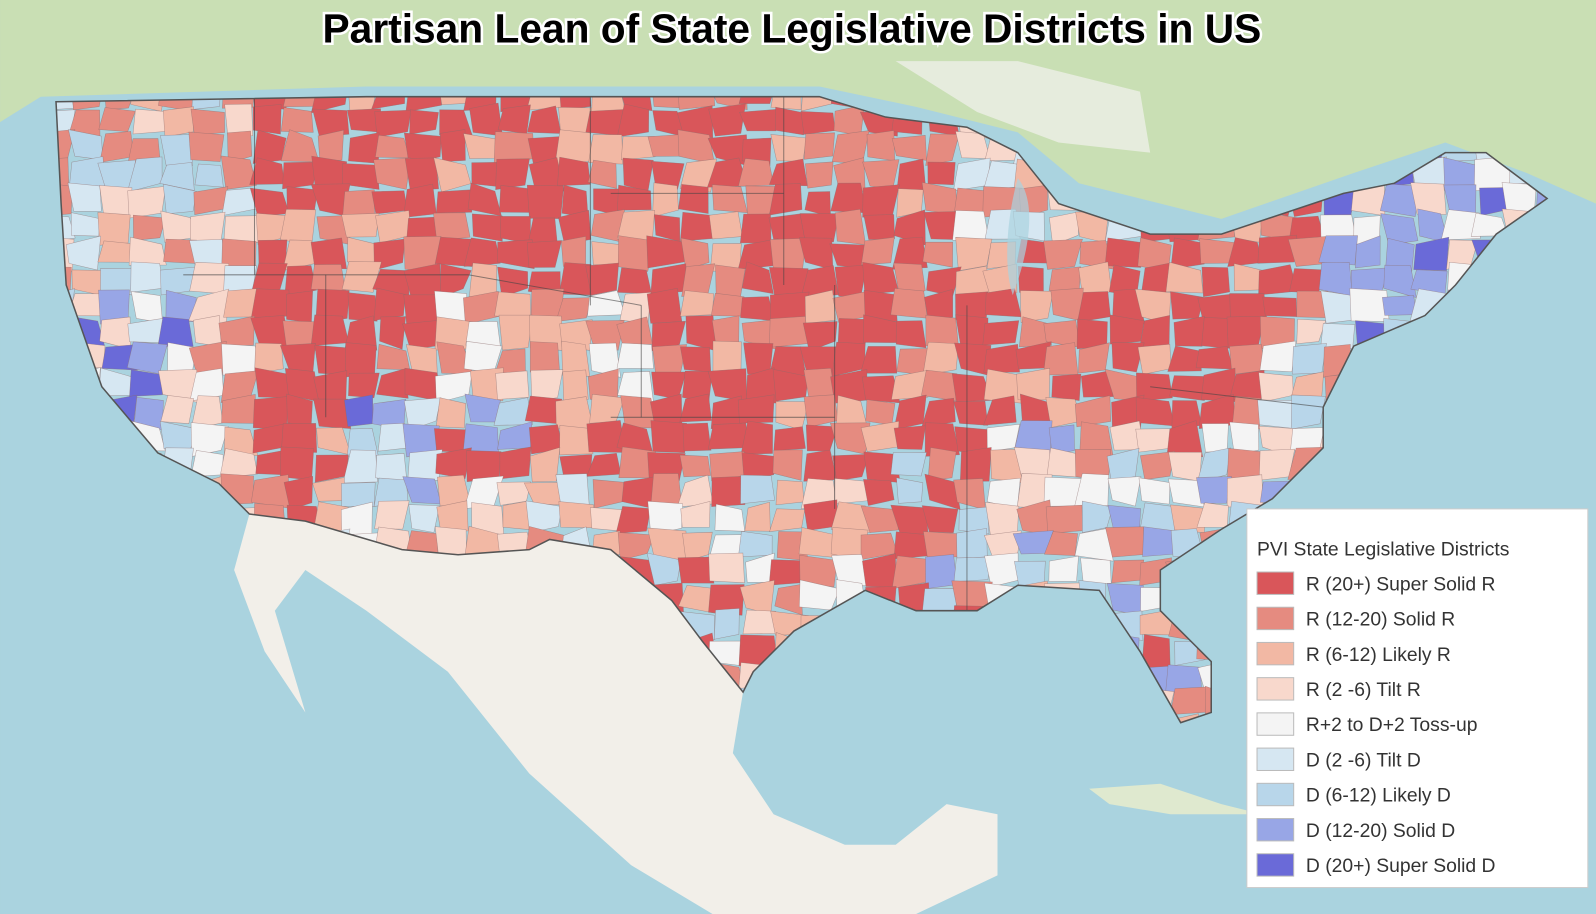  Describe the element at coordinates (1237, 397) in the screenshot. I see `state-border` at that location.